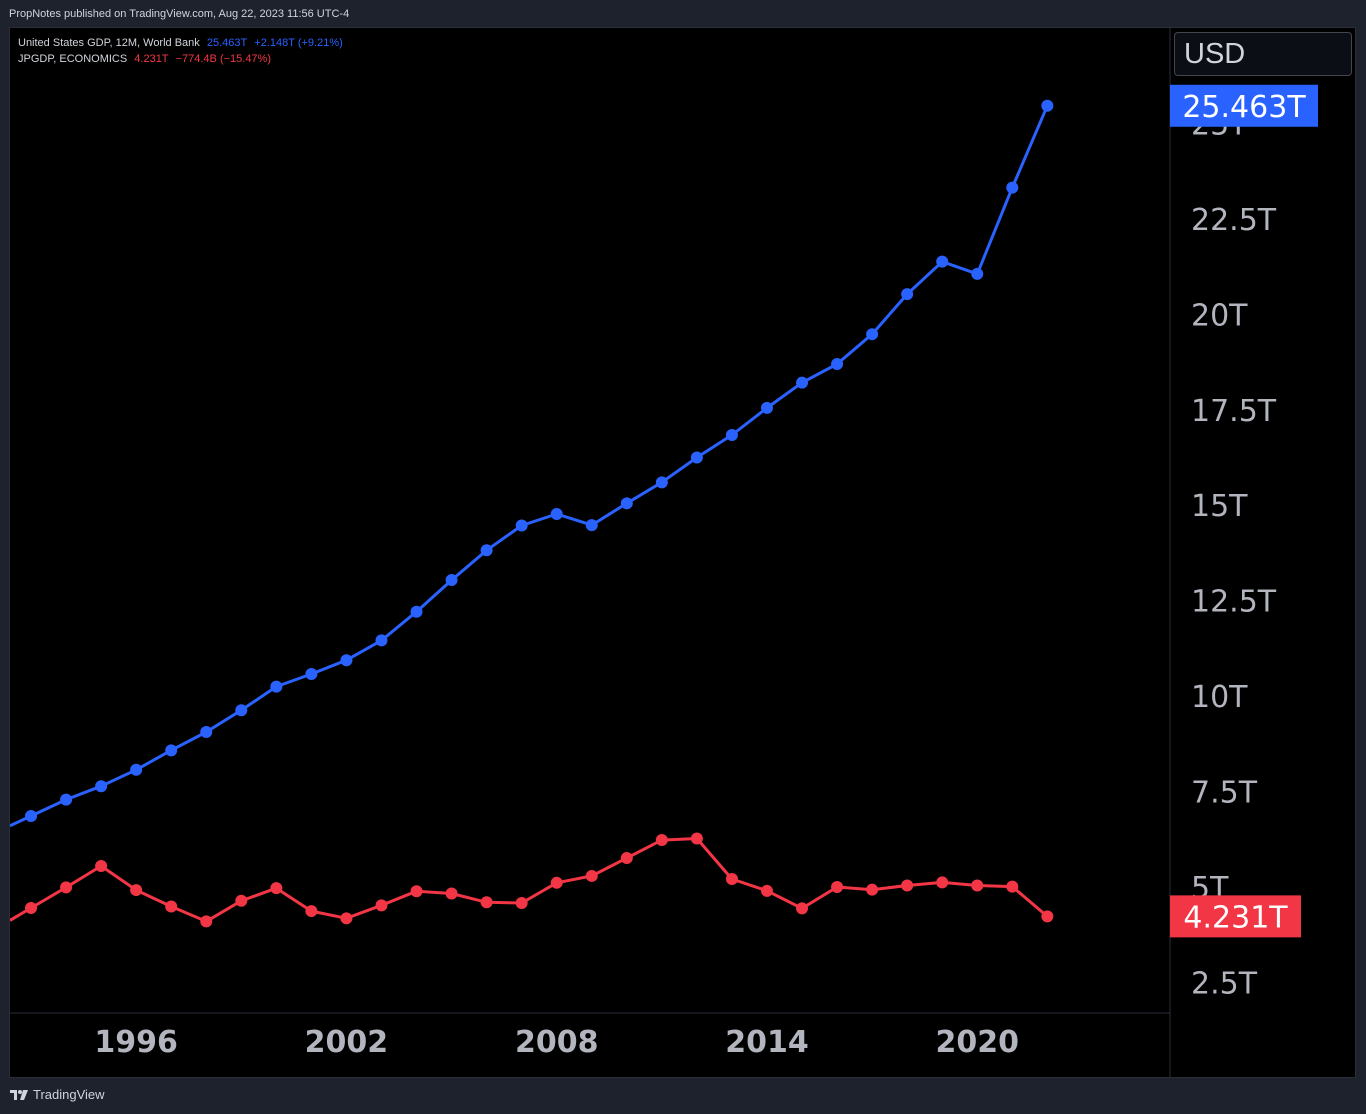 The image size is (1366, 1114). What do you see at coordinates (529, 880) in the screenshot?
I see `jp-gdp-line` at bounding box center [529, 880].